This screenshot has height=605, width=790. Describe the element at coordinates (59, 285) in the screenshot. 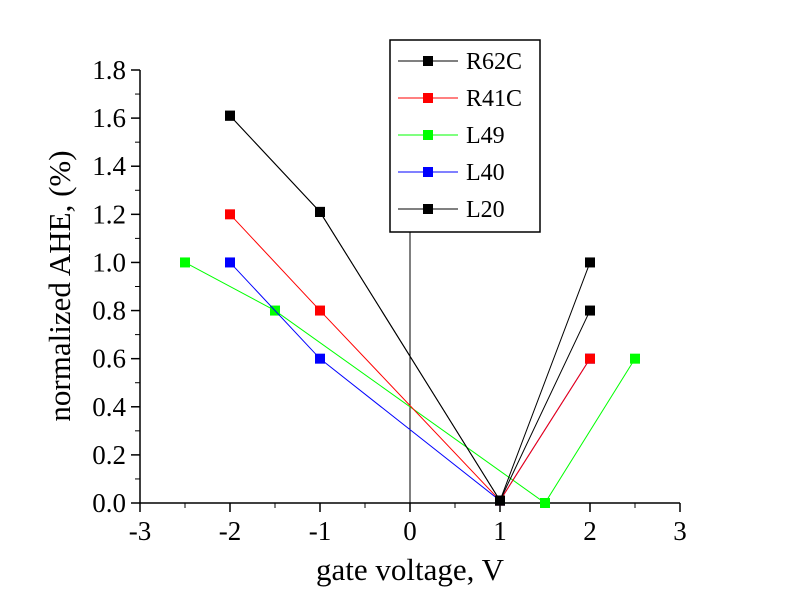

I see `y-axis-title: normalized AHE, (%)` at that location.